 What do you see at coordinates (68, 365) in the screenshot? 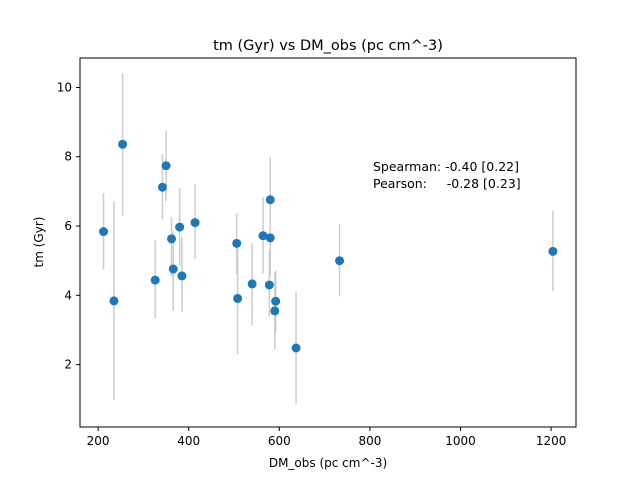
I see `y-tick-label: 2` at bounding box center [68, 365].